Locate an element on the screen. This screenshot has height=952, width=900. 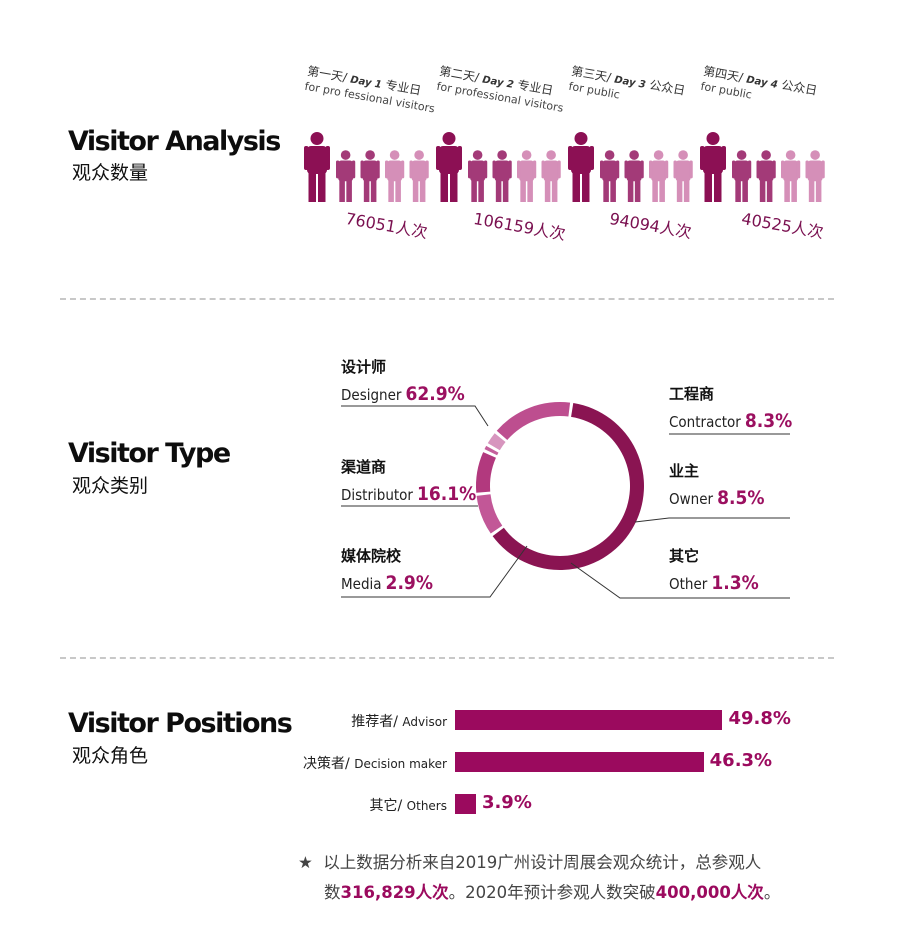
bar-label-others: 其它/ Others is located at coordinates (409, 805).